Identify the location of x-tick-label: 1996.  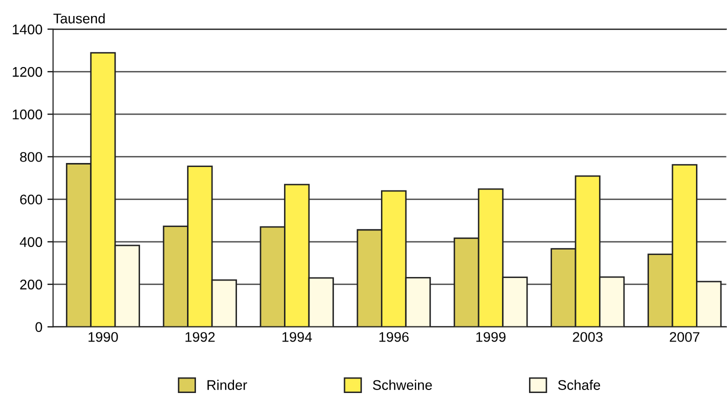
(394, 337).